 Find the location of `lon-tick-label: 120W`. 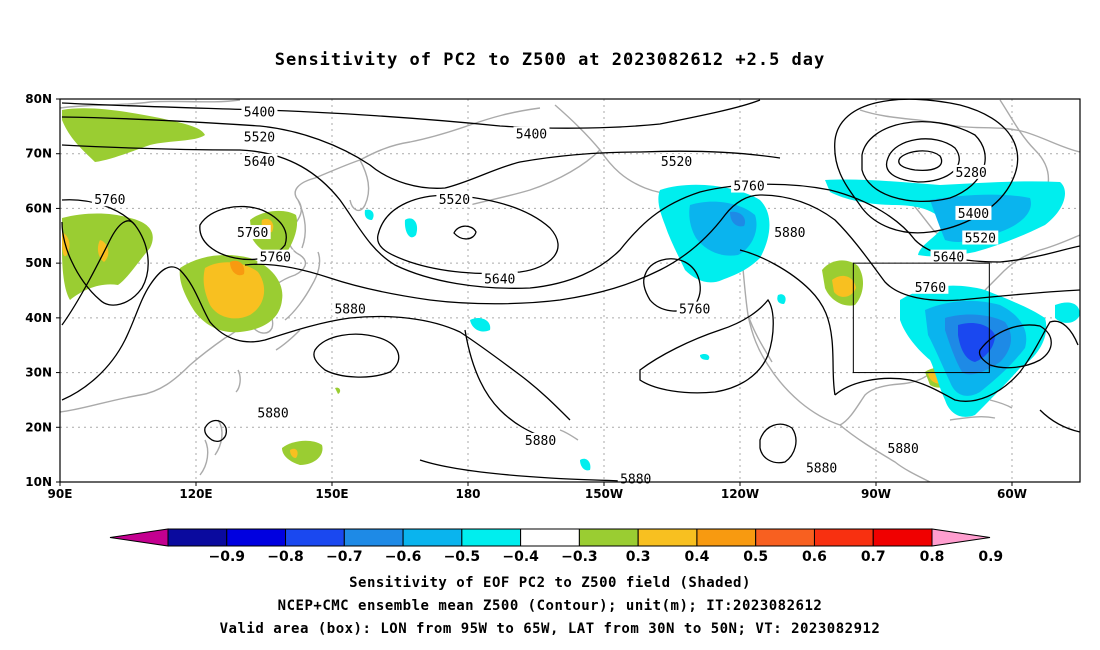

lon-tick-label: 120W is located at coordinates (740, 494).